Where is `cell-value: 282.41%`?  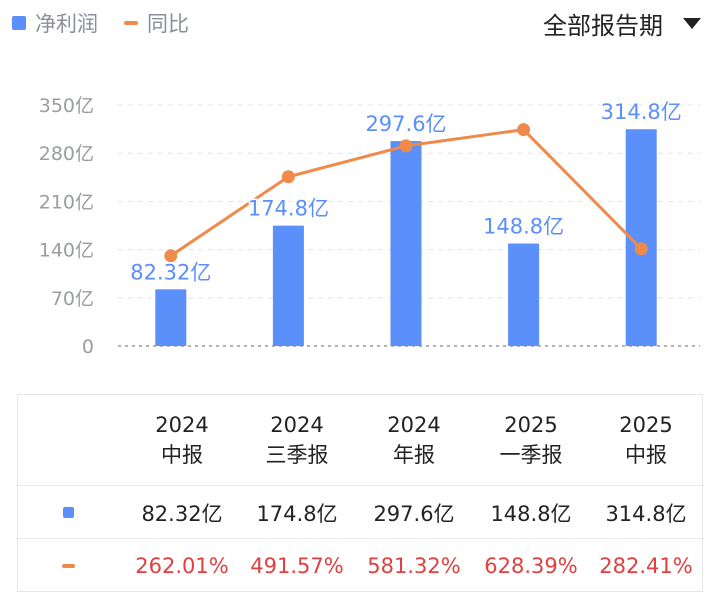
cell-value: 282.41% is located at coordinates (646, 565).